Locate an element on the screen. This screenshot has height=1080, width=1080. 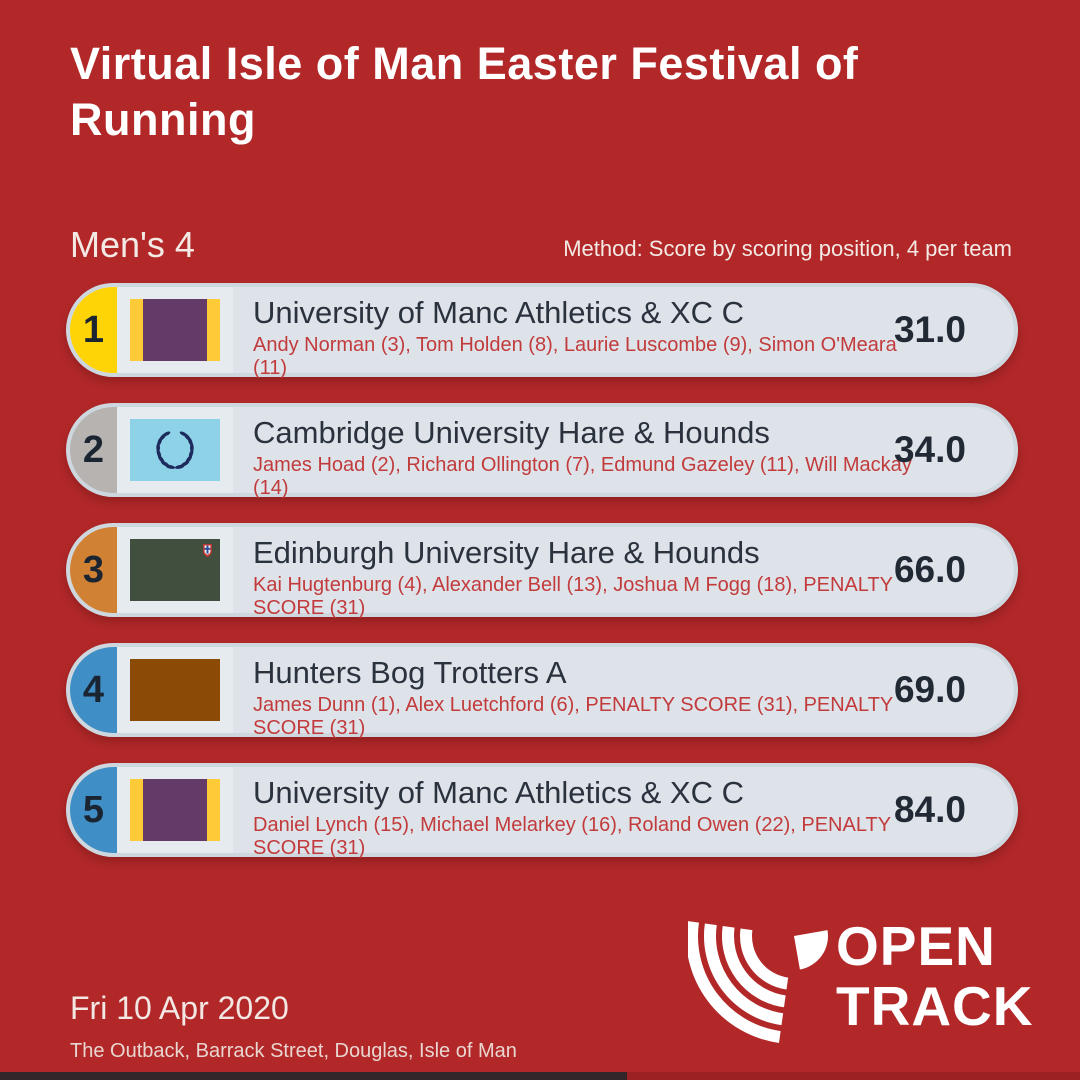
laurel-wreath-icon is located at coordinates (174, 450).